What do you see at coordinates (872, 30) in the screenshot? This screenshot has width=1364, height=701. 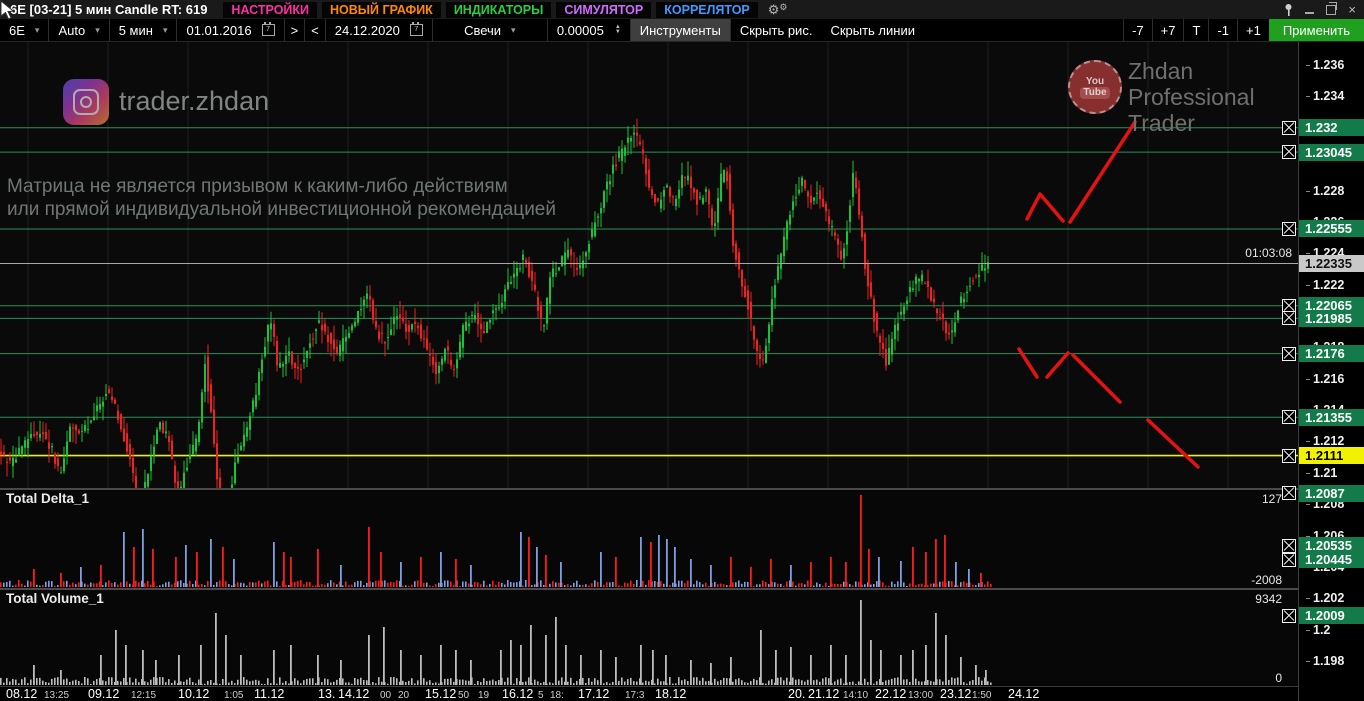 I see `hide-lines-button: Скрыть линии` at bounding box center [872, 30].